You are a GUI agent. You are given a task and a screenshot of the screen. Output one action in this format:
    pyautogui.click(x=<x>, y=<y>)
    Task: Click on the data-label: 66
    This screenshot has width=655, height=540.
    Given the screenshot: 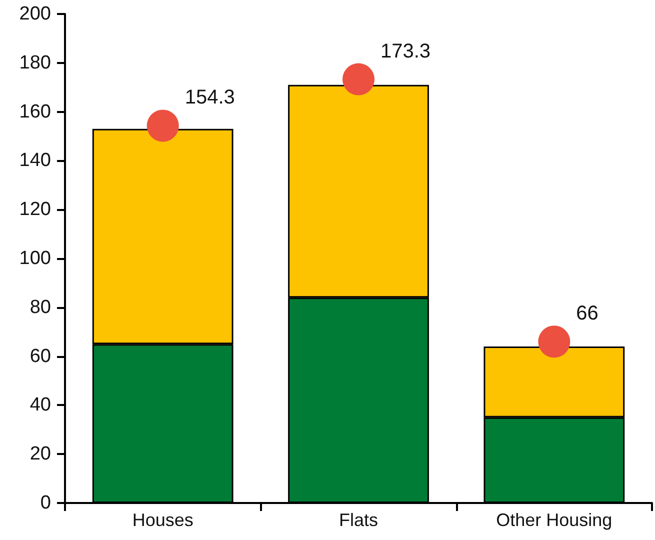 What is the action you would take?
    pyautogui.click(x=587, y=313)
    